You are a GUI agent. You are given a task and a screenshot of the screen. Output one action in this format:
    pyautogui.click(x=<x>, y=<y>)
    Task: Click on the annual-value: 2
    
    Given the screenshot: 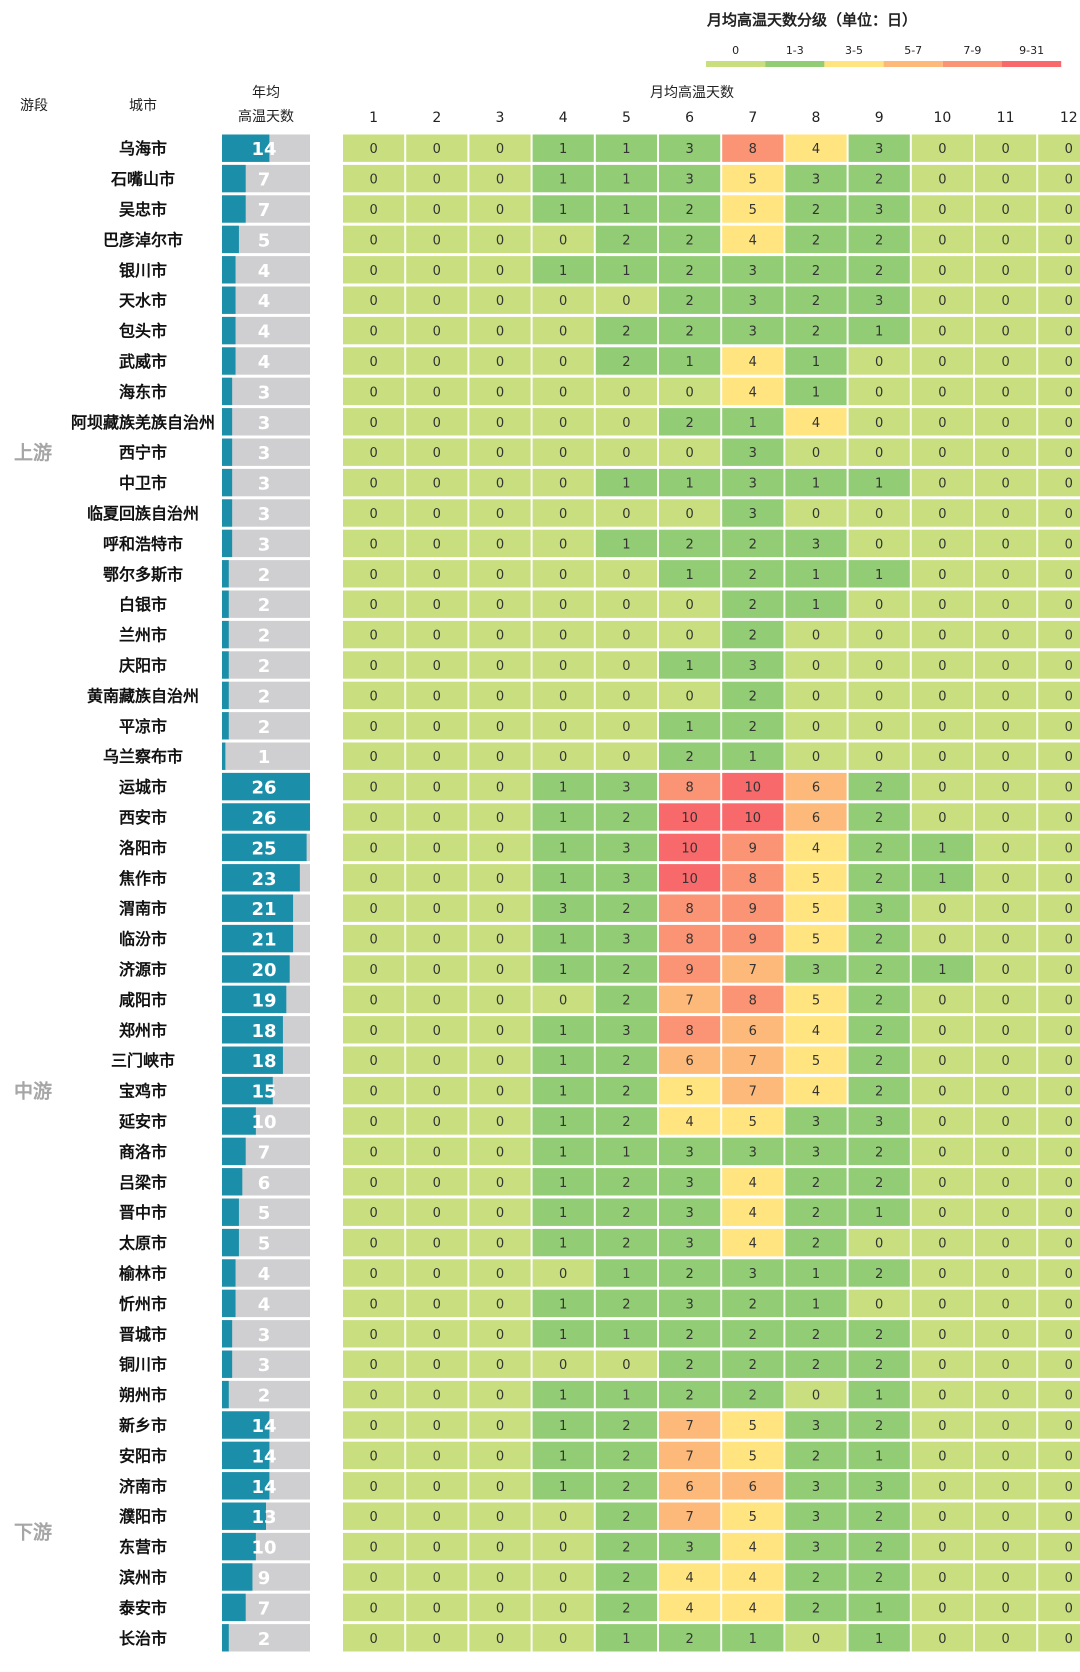 What is the action you would take?
    pyautogui.click(x=264, y=575)
    